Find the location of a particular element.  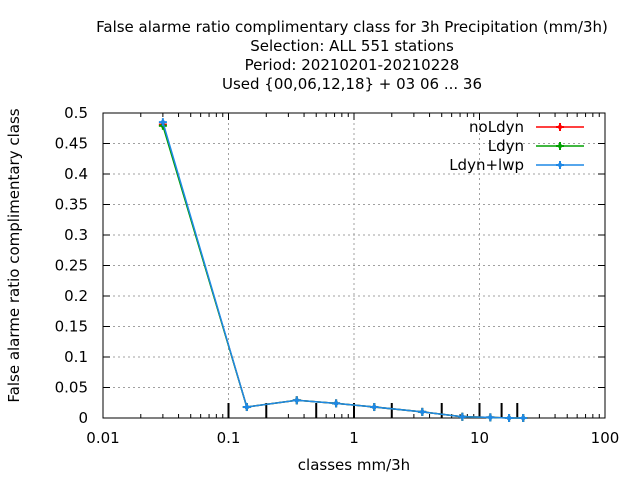

legend-label: noLdyn is located at coordinates (496, 127).